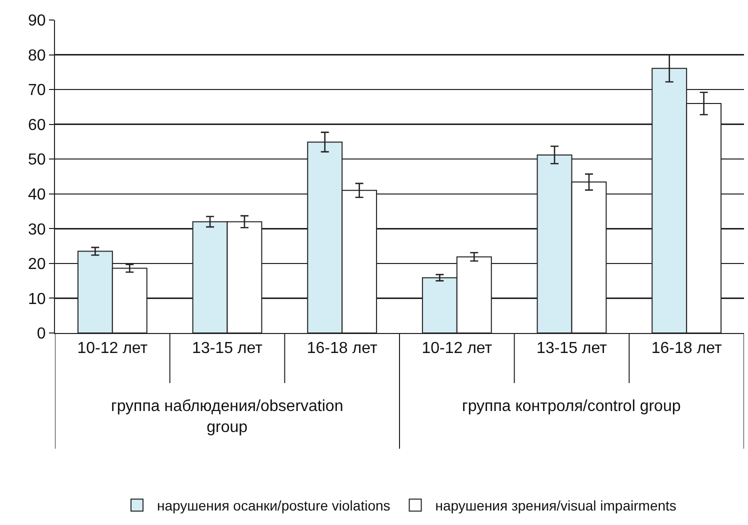  Describe the element at coordinates (37, 21) in the screenshot. I see `y-tick-label: 90` at that location.